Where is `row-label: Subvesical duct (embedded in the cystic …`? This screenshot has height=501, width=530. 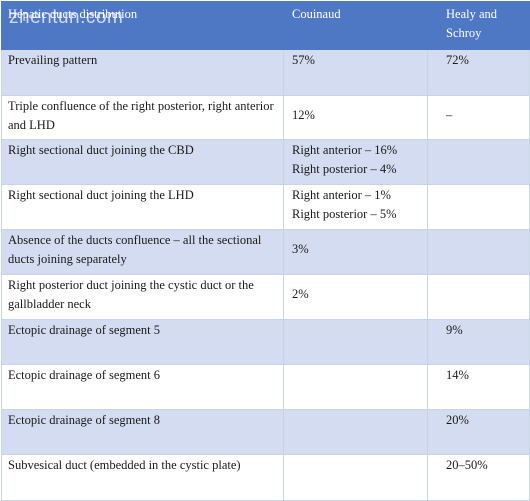 row-label: Subvesical duct (embedded in the cystic … is located at coordinates (142, 477).